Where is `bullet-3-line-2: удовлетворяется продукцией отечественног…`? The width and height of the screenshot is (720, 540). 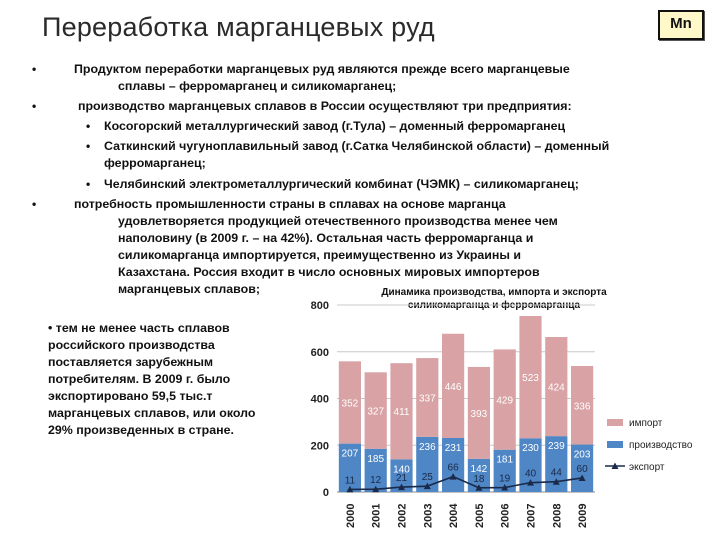
bullet-3-line-2: удовлетворяется продукцией отечественног… is located at coordinates (338, 221).